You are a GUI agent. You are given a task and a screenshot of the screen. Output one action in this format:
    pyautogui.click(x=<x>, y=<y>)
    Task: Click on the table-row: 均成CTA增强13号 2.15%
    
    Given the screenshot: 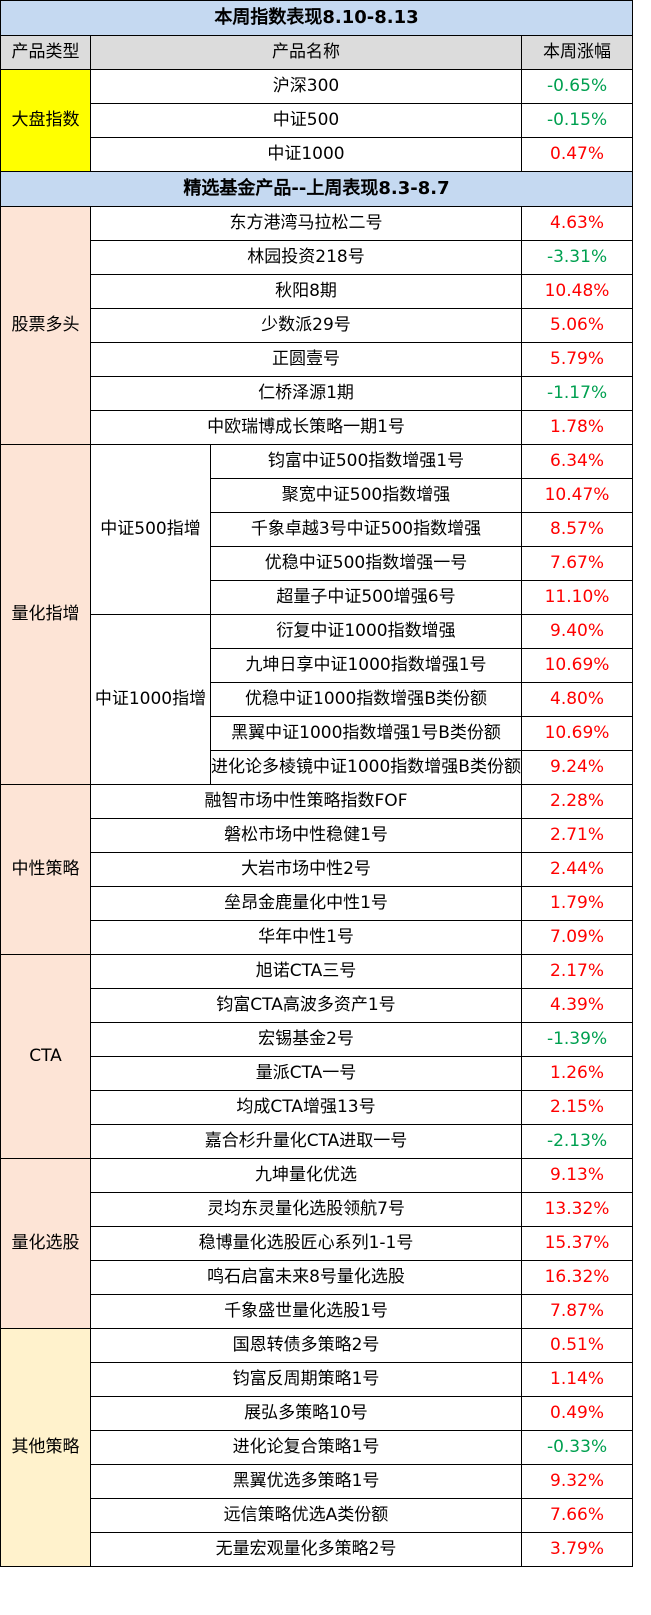 What is the action you would take?
    pyautogui.click(x=317, y=1107)
    